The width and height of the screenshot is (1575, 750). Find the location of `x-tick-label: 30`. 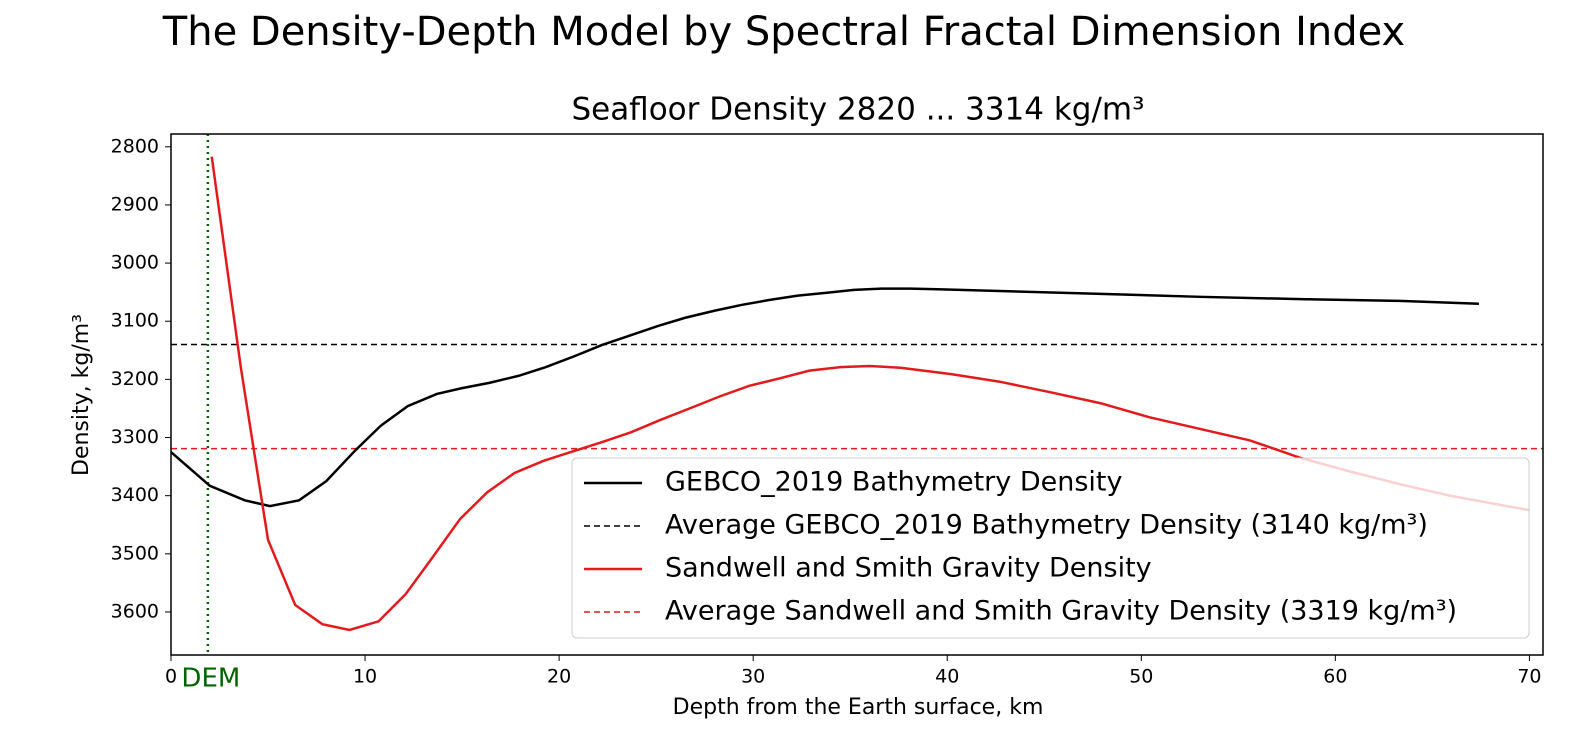

x-tick-label: 30 is located at coordinates (753, 677).